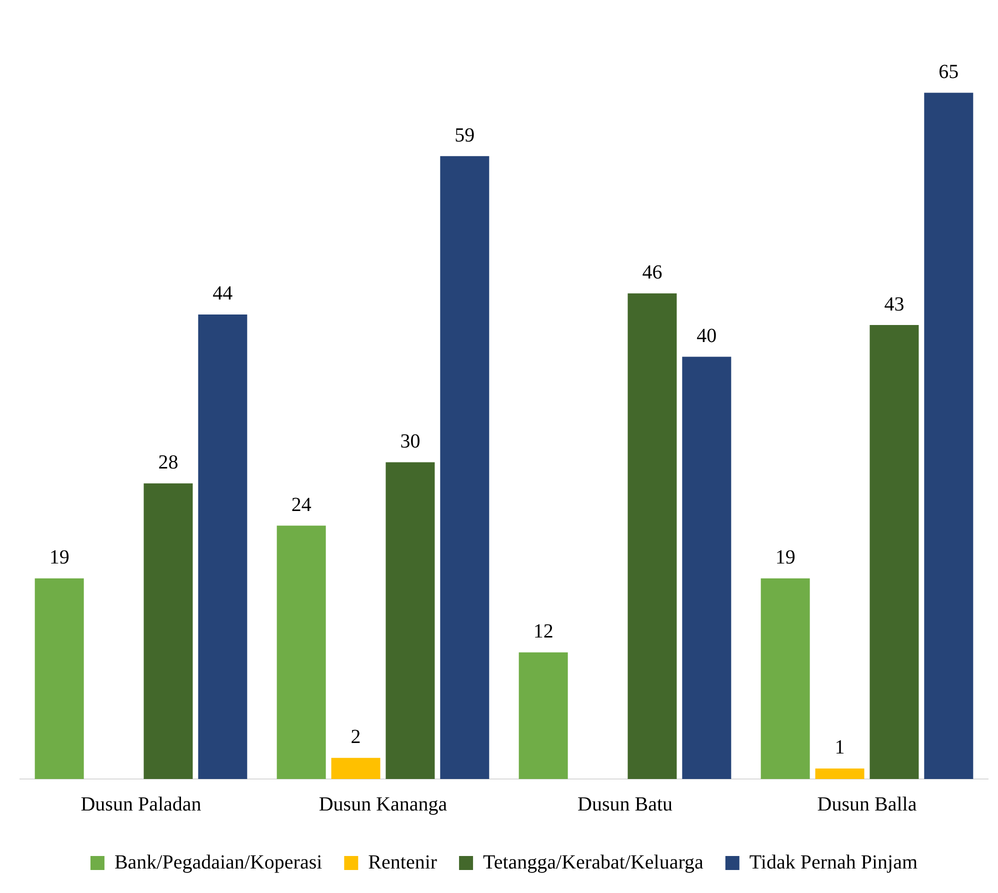 The width and height of the screenshot is (998, 893). I want to click on legend-label: Rentenir, so click(403, 862).